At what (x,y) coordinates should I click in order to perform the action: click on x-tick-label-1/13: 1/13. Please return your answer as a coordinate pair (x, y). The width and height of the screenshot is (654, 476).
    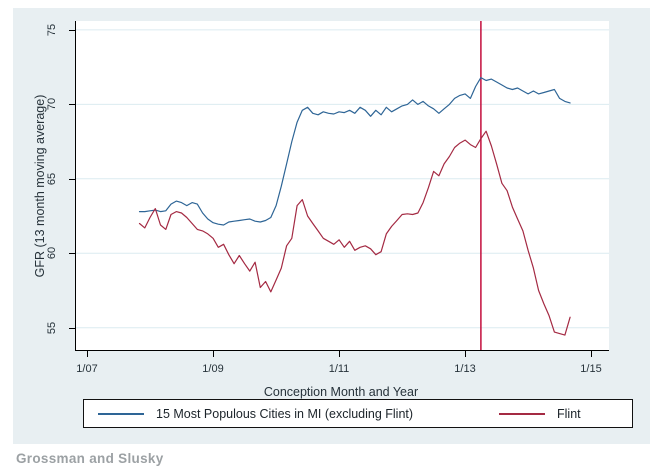
    Looking at the image, I should click on (465, 369).